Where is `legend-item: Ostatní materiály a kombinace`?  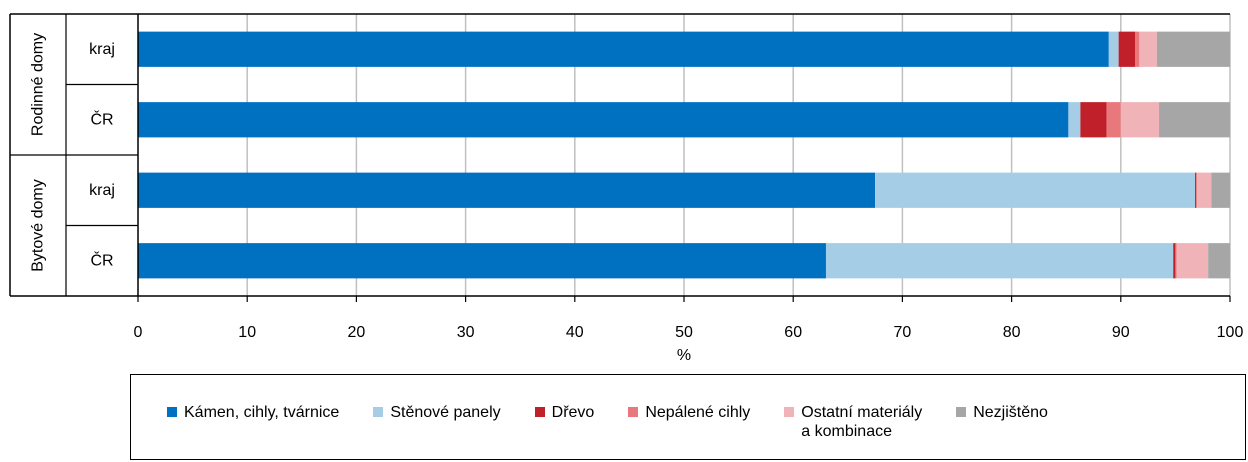 legend-item: Ostatní materiály a kombinace is located at coordinates (853, 422).